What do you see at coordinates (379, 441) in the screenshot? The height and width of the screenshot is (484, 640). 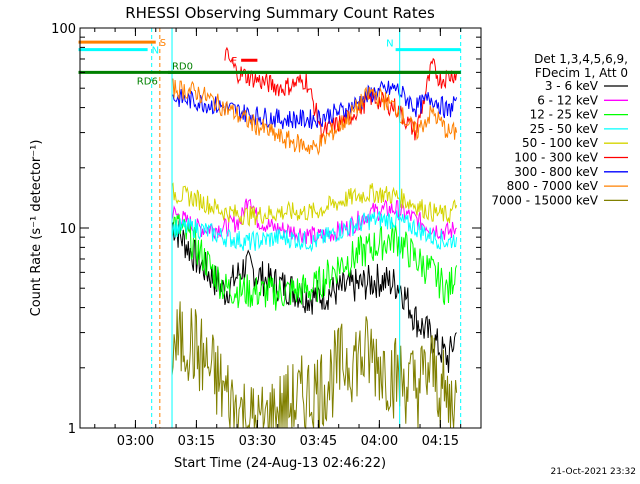 I see `x-tick-label: 04:00` at bounding box center [379, 441].